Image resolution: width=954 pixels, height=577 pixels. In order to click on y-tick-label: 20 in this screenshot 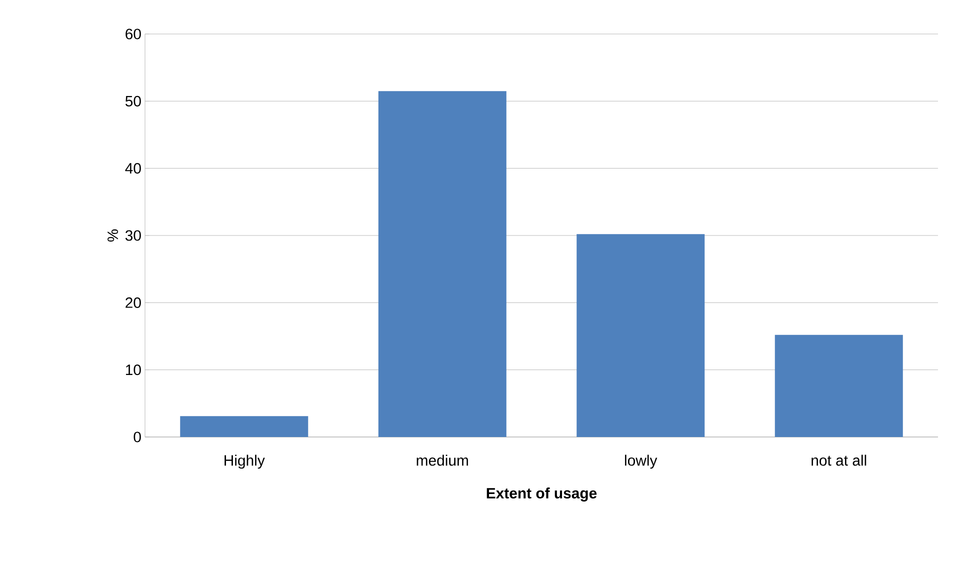, I will do `click(133, 302)`.